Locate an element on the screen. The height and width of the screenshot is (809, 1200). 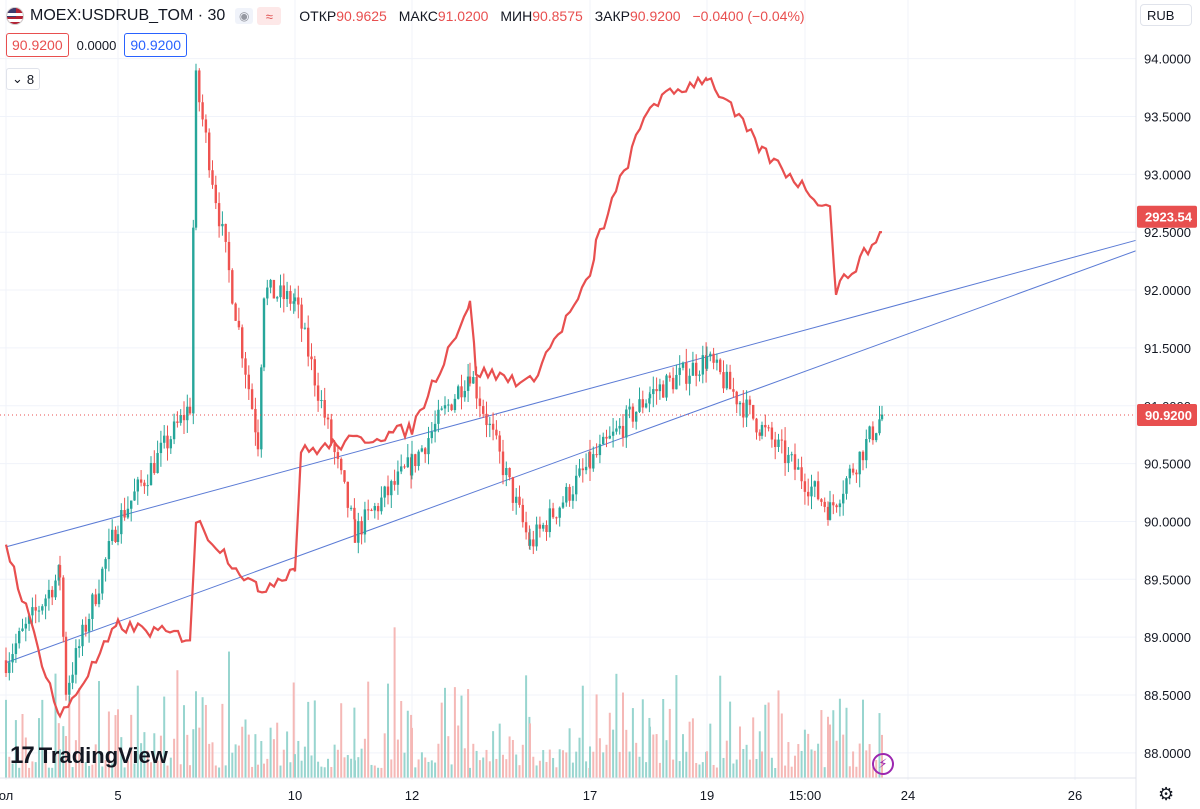
gear-icon: ⚙ is located at coordinates (1166, 794).